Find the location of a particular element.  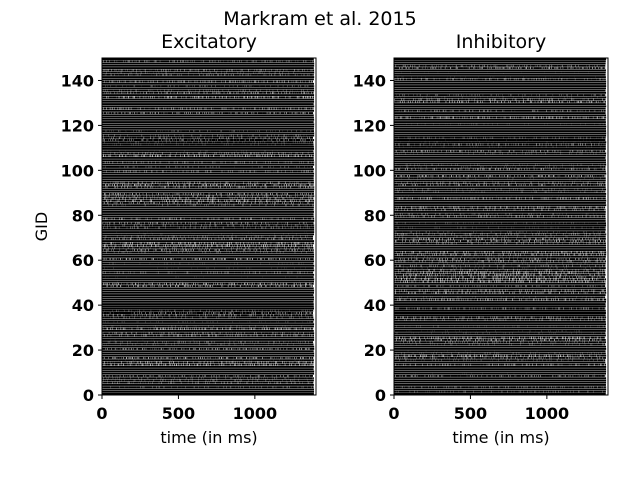

y-axis-label: GID is located at coordinates (41, 226).